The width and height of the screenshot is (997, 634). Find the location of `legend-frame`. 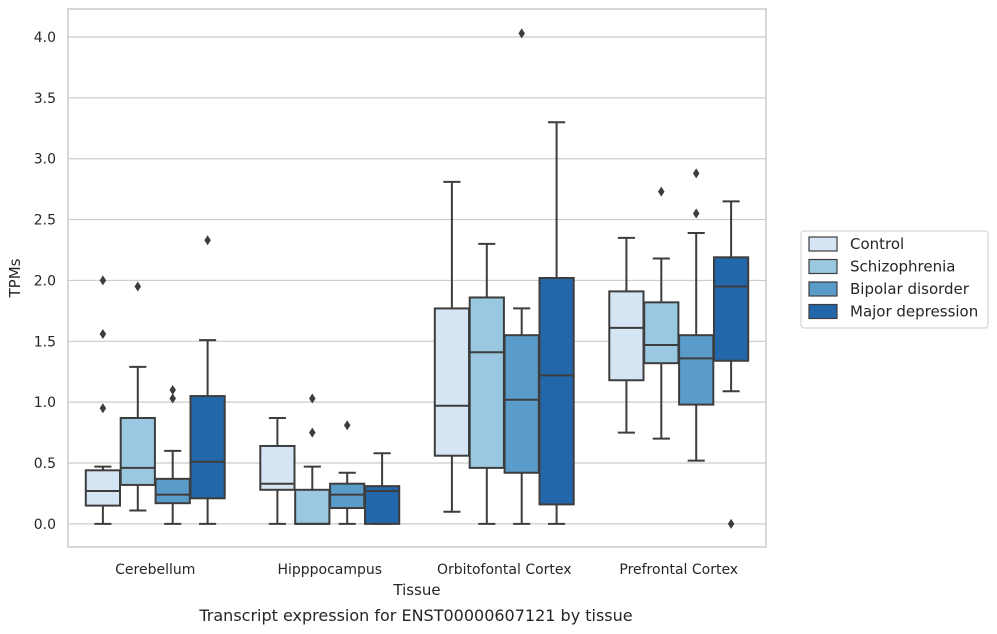

legend-frame is located at coordinates (894, 279).